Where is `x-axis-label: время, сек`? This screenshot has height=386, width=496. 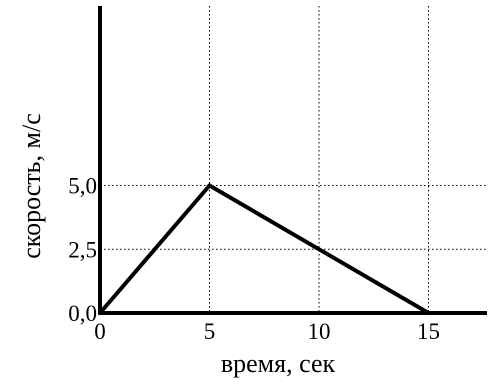 x-axis-label: время, сек is located at coordinates (278, 363).